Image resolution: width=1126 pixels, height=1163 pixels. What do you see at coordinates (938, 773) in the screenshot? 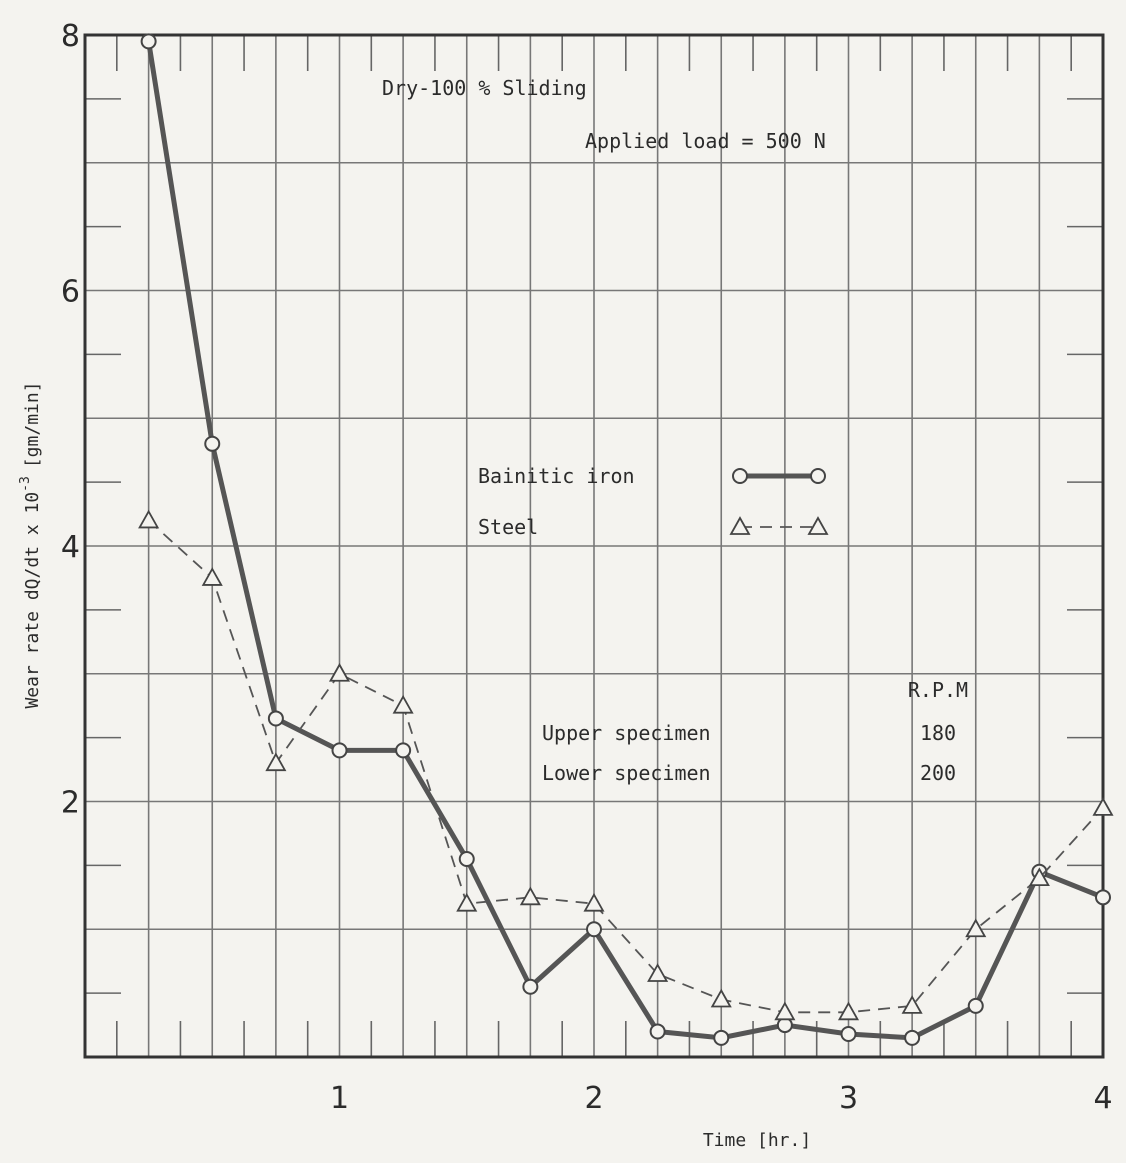
I see `lower-specimen-rpm: 200` at bounding box center [938, 773].